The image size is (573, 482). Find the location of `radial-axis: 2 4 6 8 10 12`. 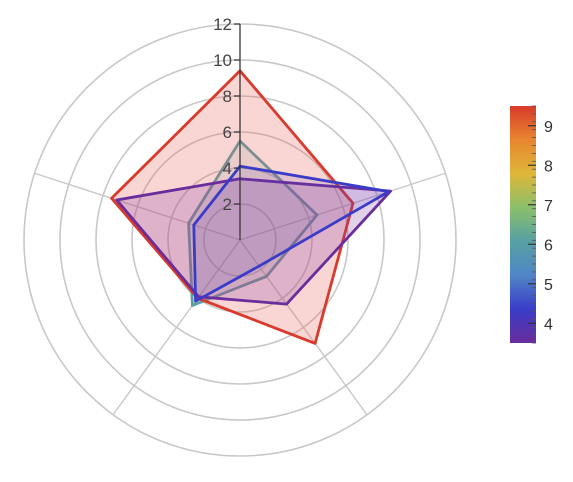

radial-axis: 2 4 6 8 10 12 is located at coordinates (227, 127).